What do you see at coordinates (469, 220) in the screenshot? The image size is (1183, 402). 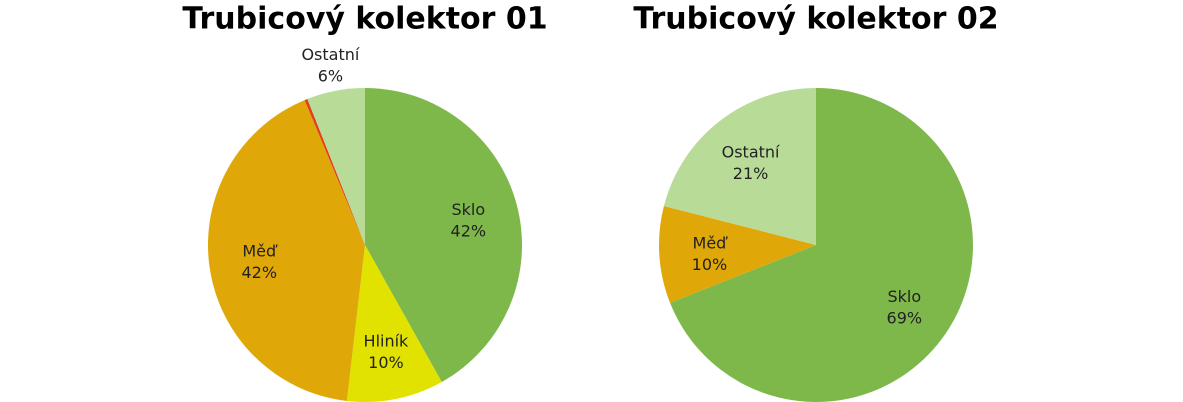 I see `data-label: Sklo 42%` at bounding box center [469, 220].